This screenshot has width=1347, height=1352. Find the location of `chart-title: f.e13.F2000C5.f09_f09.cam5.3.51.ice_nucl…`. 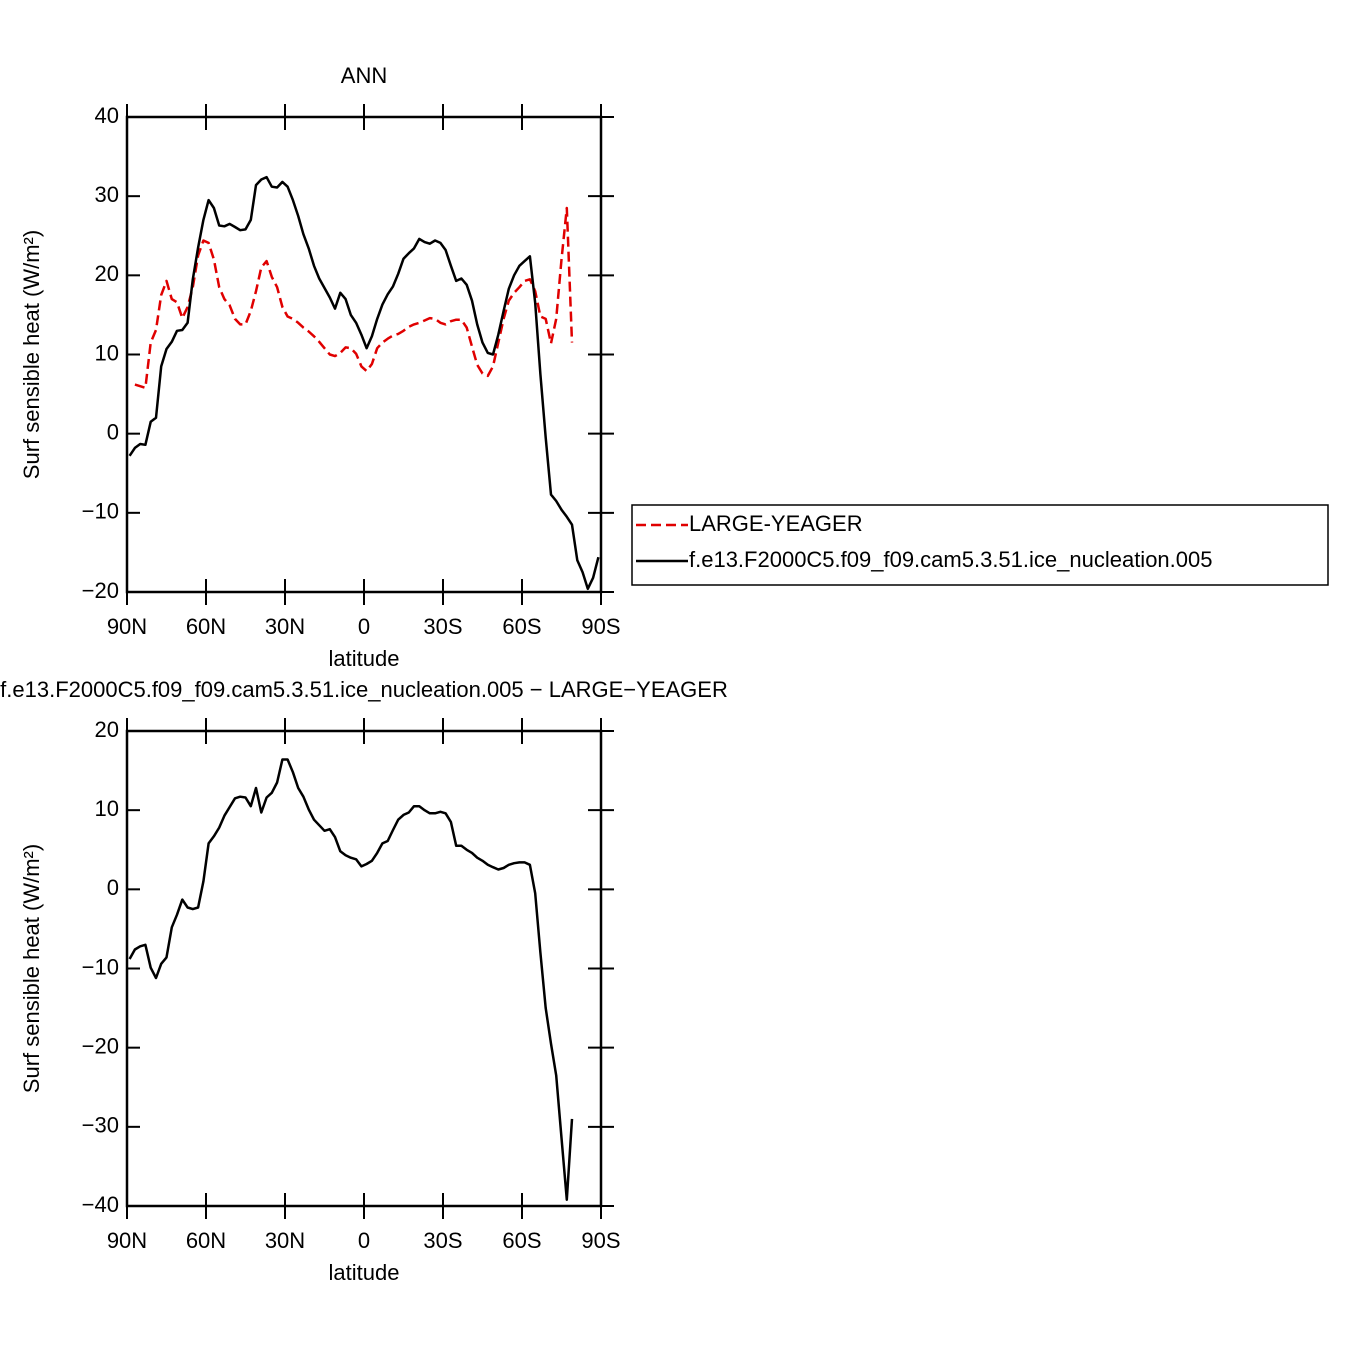

chart-title: f.e13.F2000C5.f09_f09.cam5.3.51.ice_nucl… is located at coordinates (364, 689).